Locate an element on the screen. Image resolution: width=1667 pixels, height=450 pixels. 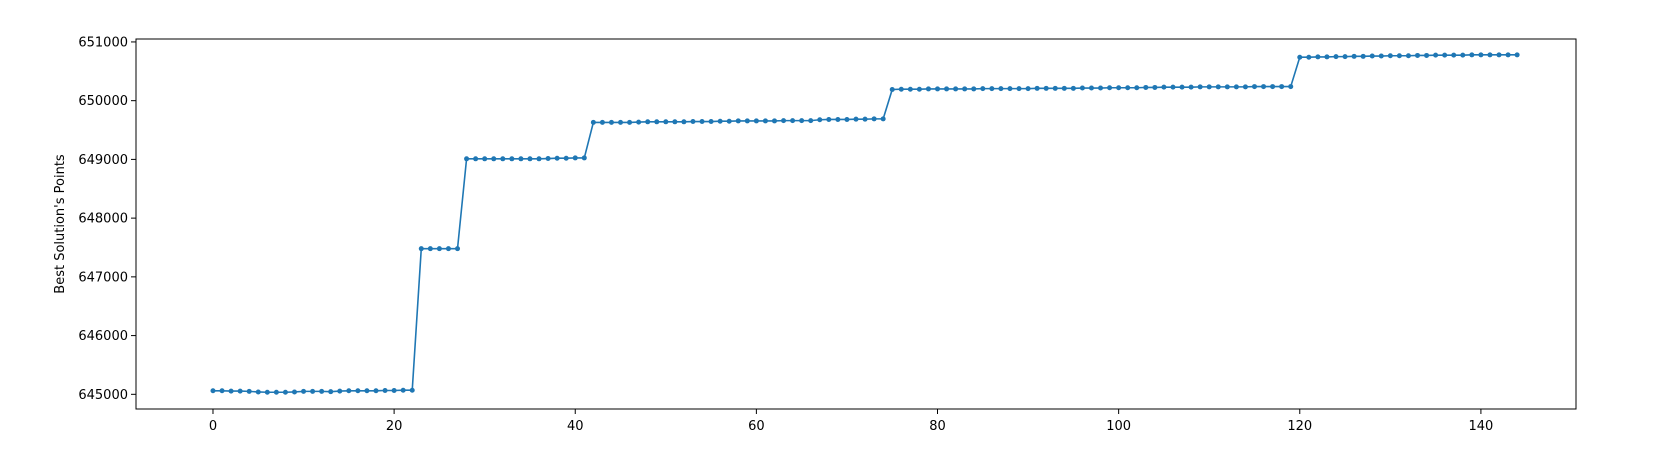
x-tick-label: 20 is located at coordinates (394, 426).